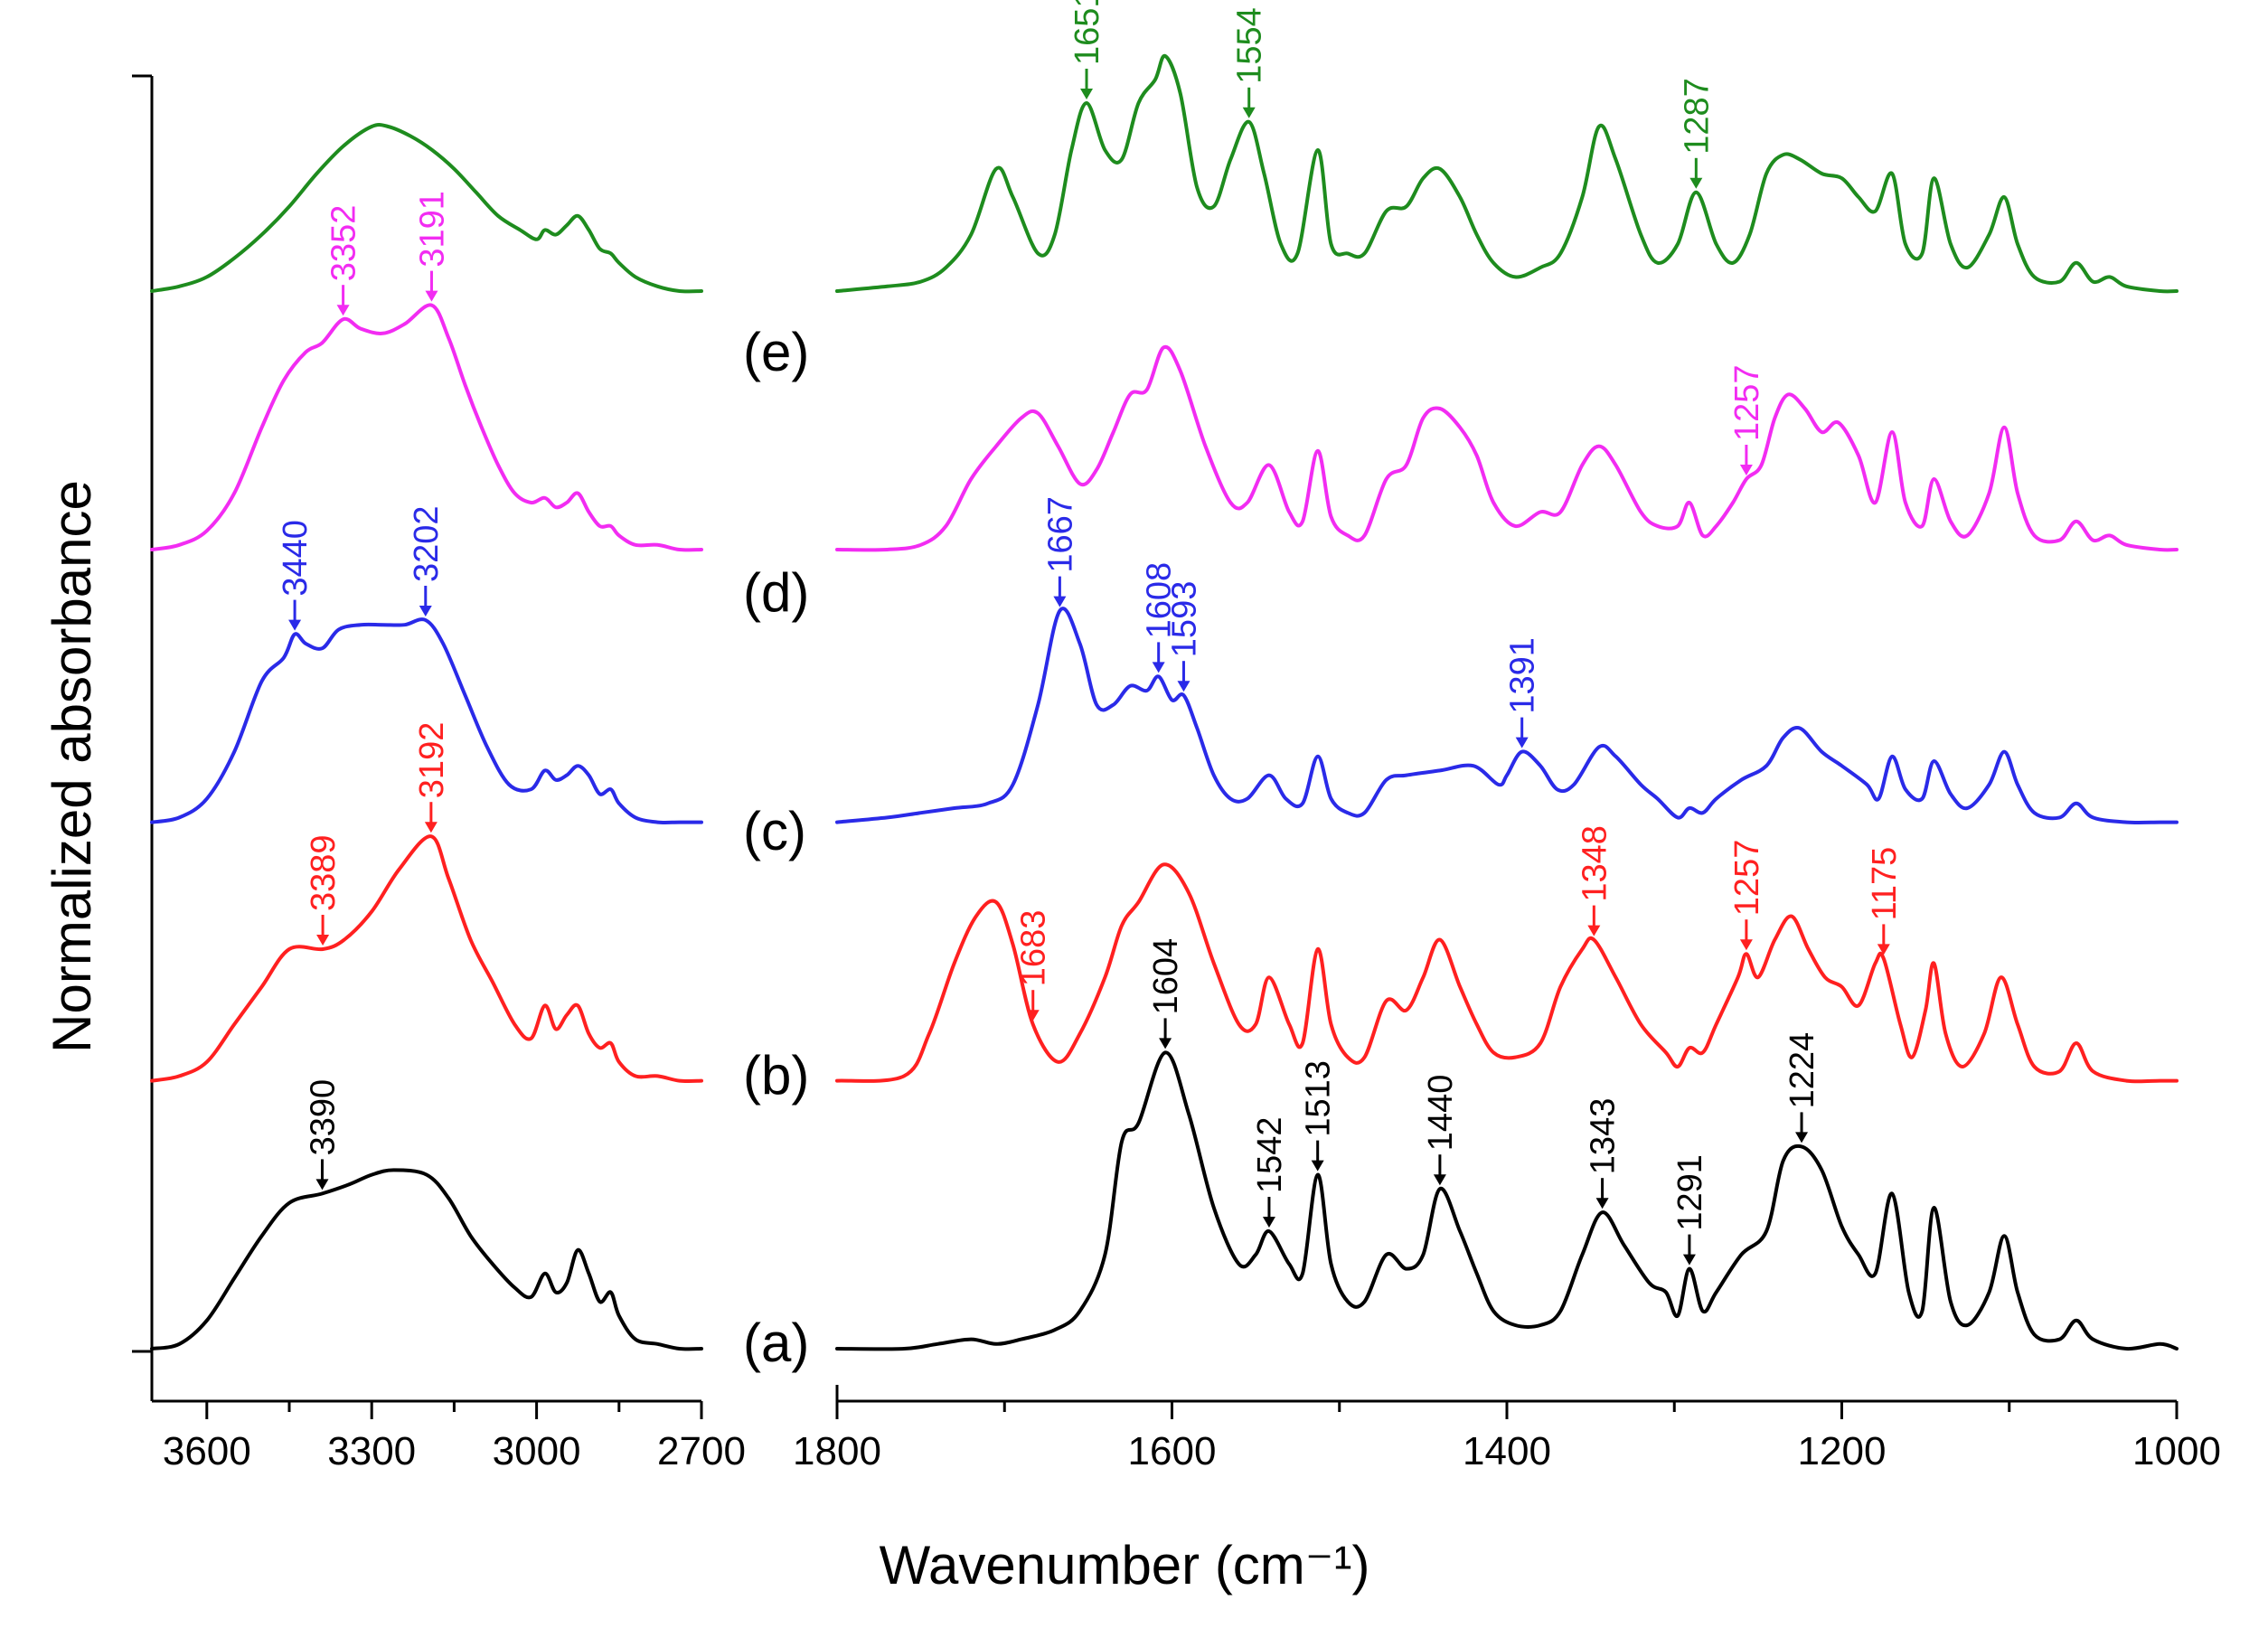 The height and width of the screenshot is (1647, 2268). What do you see at coordinates (426, 428) in the screenshot?
I see `spectrum-d-high` at bounding box center [426, 428].